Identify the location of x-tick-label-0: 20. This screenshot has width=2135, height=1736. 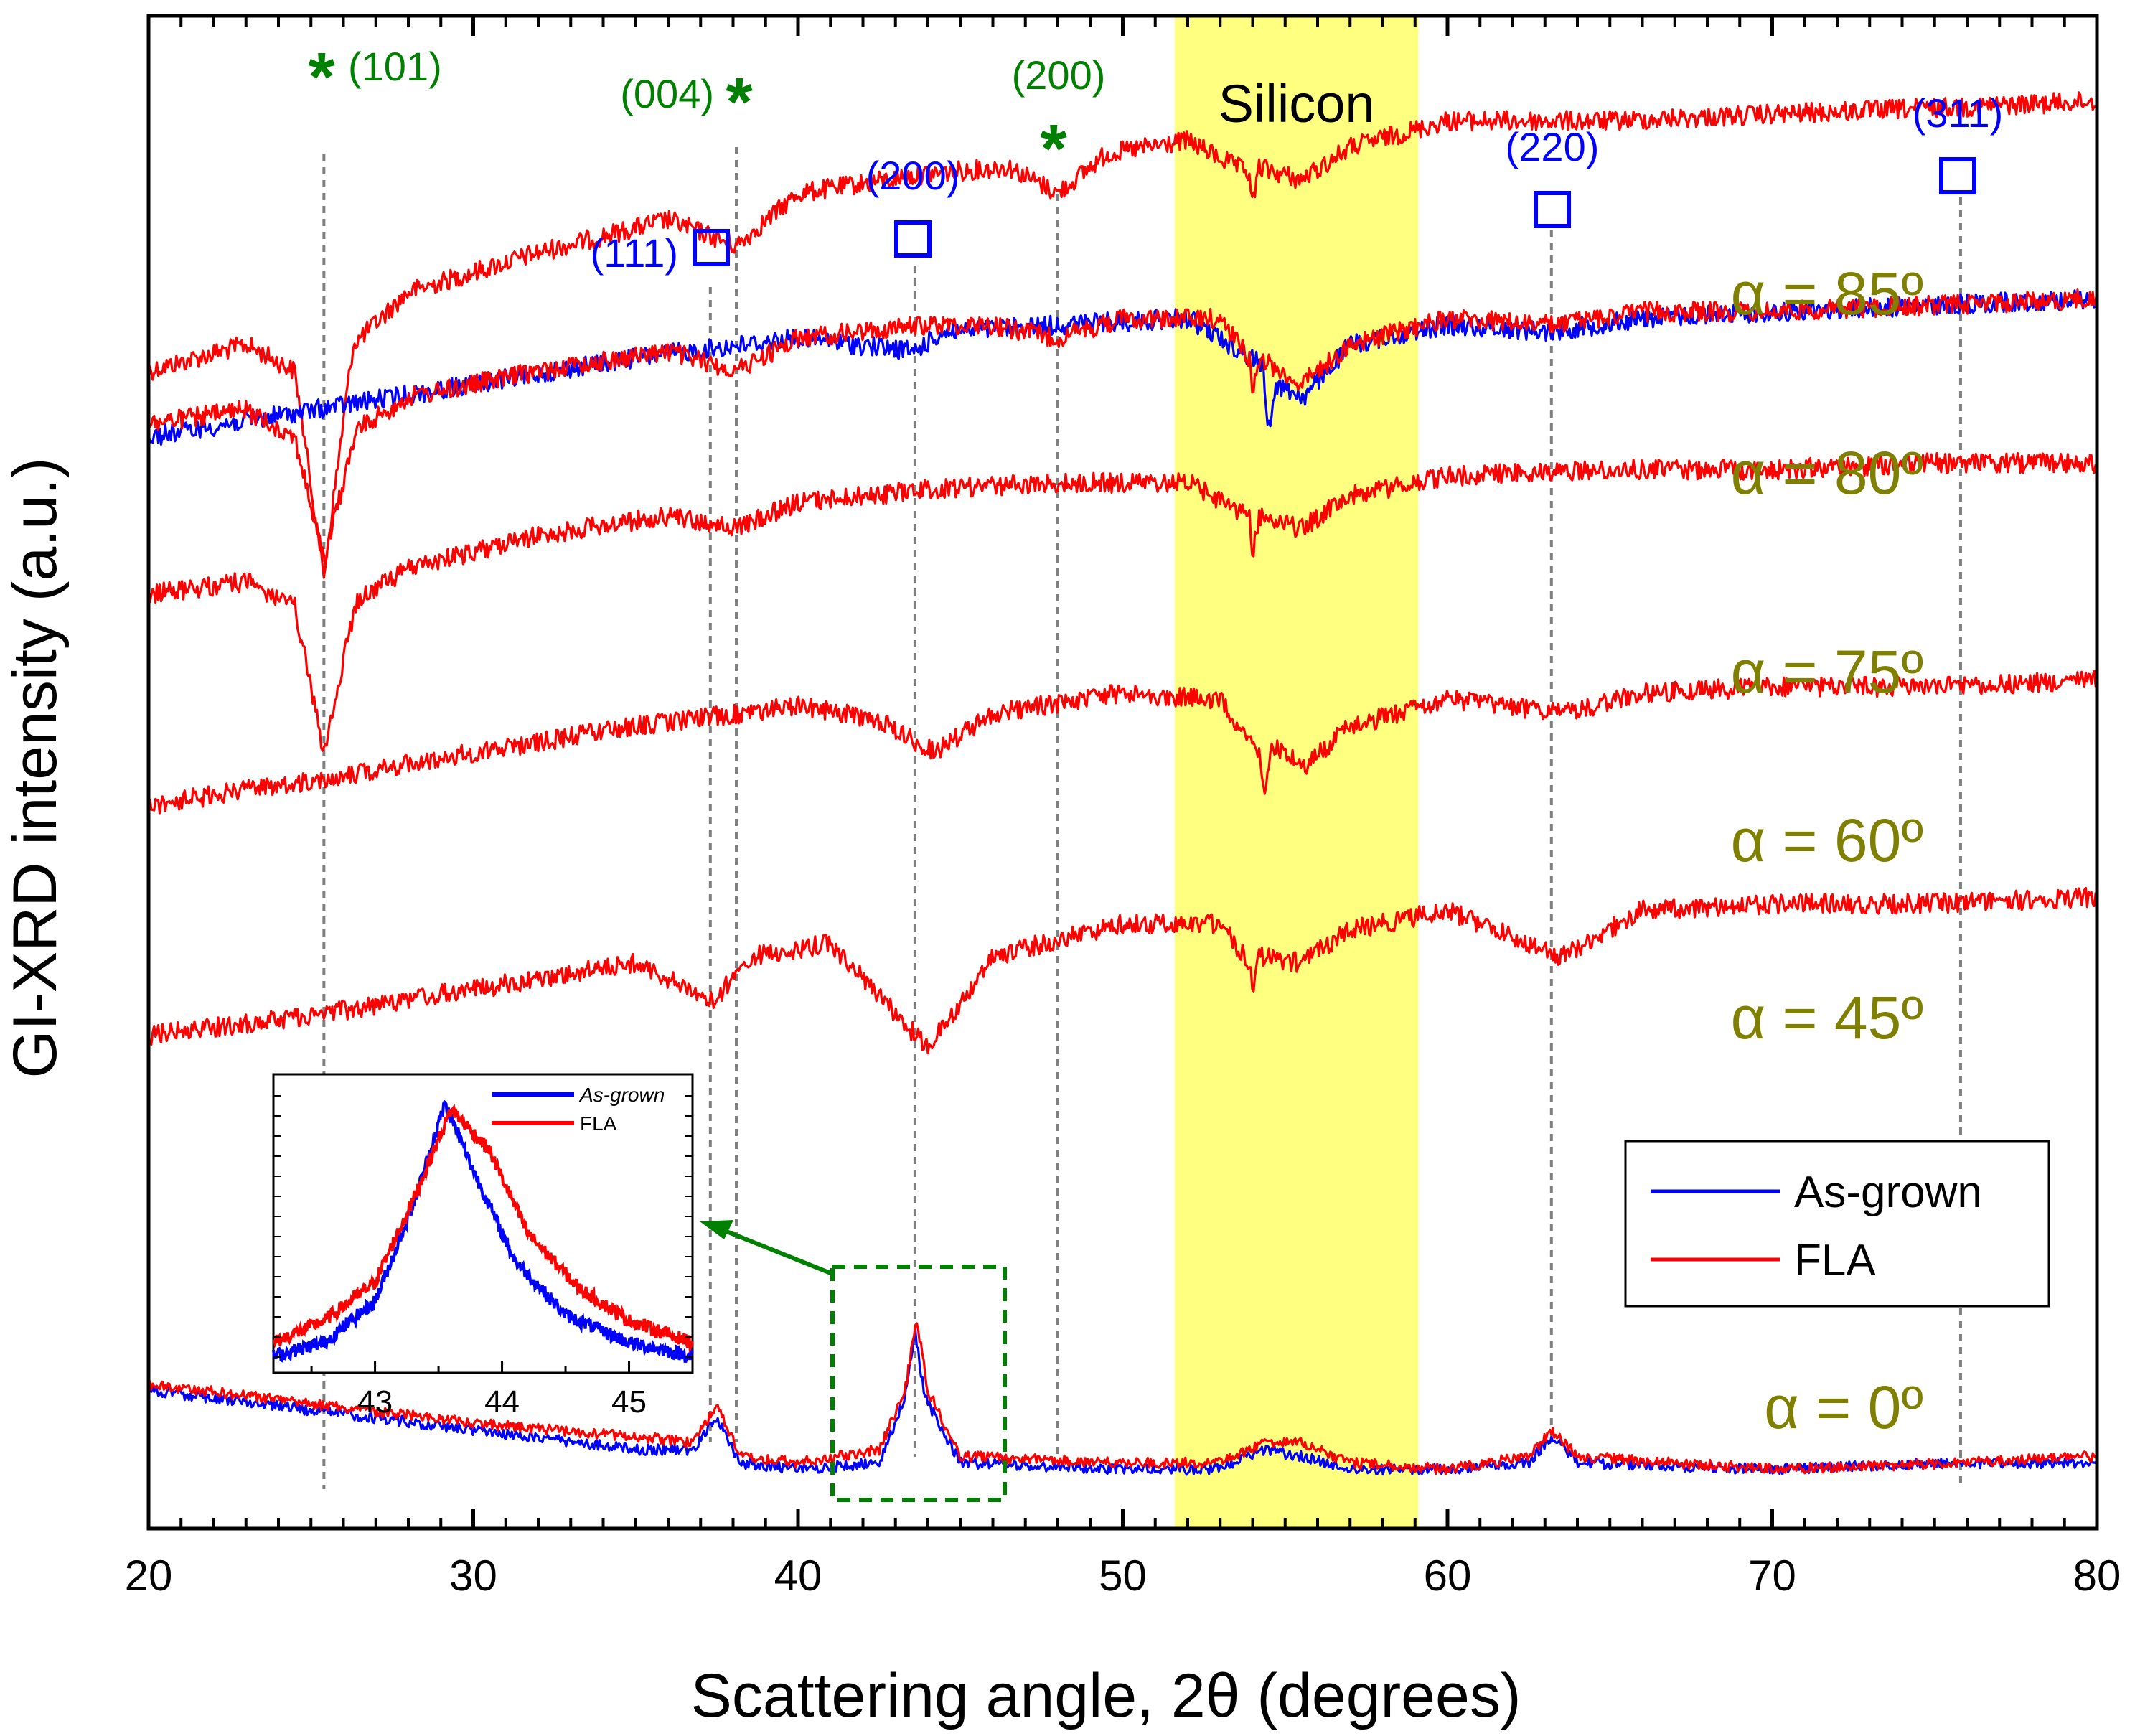
(149, 1576).